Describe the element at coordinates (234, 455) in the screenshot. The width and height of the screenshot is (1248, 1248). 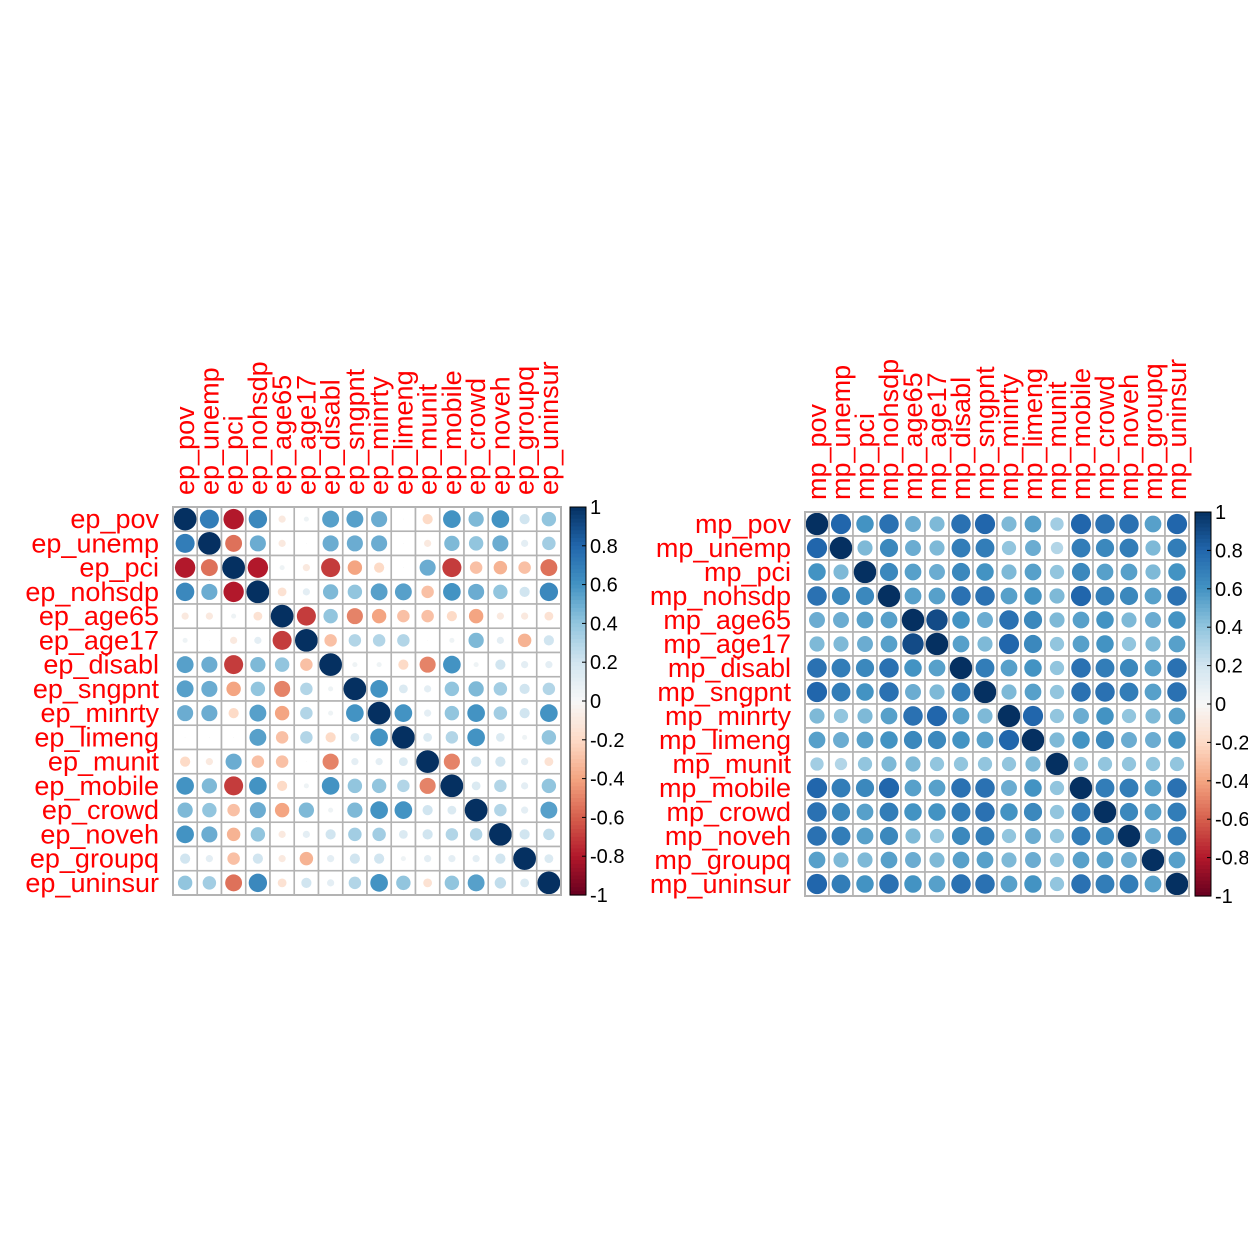
I see `column-label: ep_pci` at that location.